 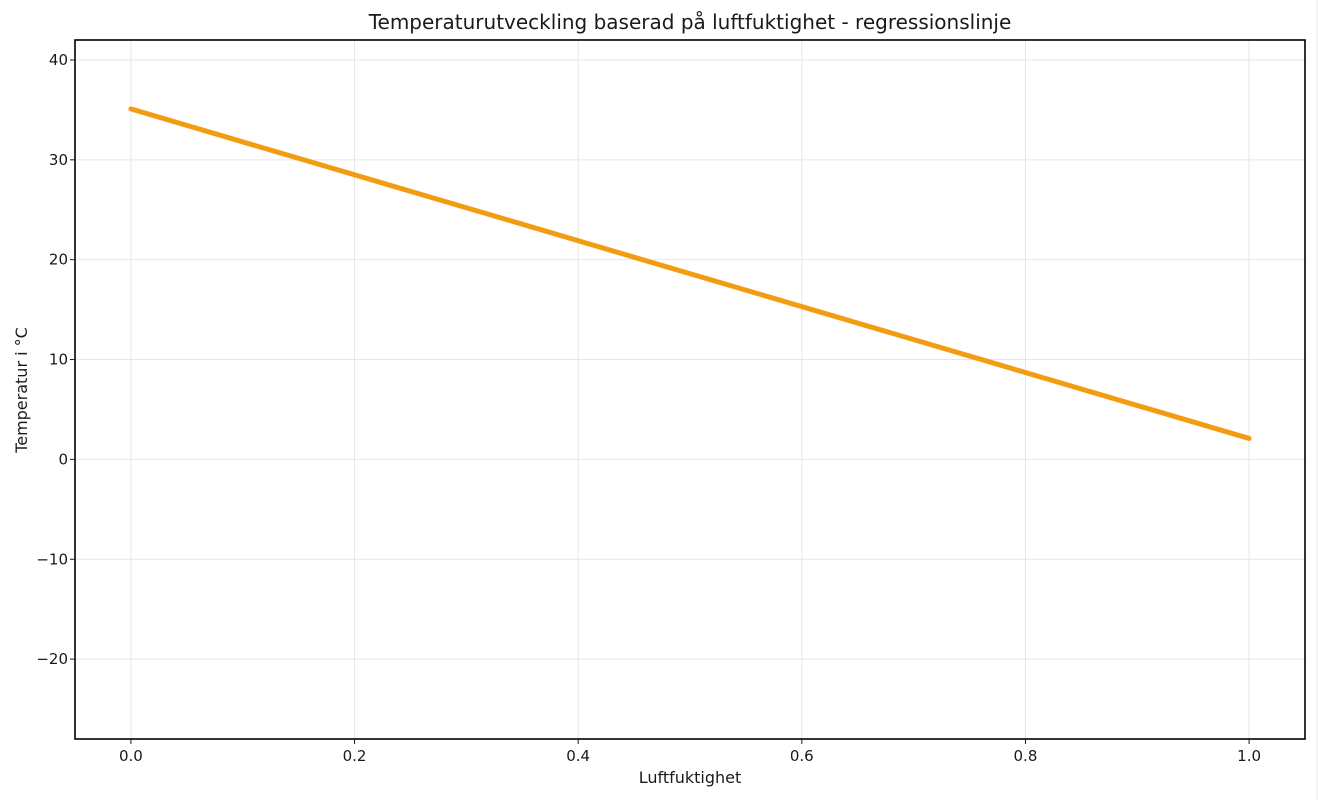 What do you see at coordinates (131, 756) in the screenshot?
I see `x-tick-label: 0.0` at bounding box center [131, 756].